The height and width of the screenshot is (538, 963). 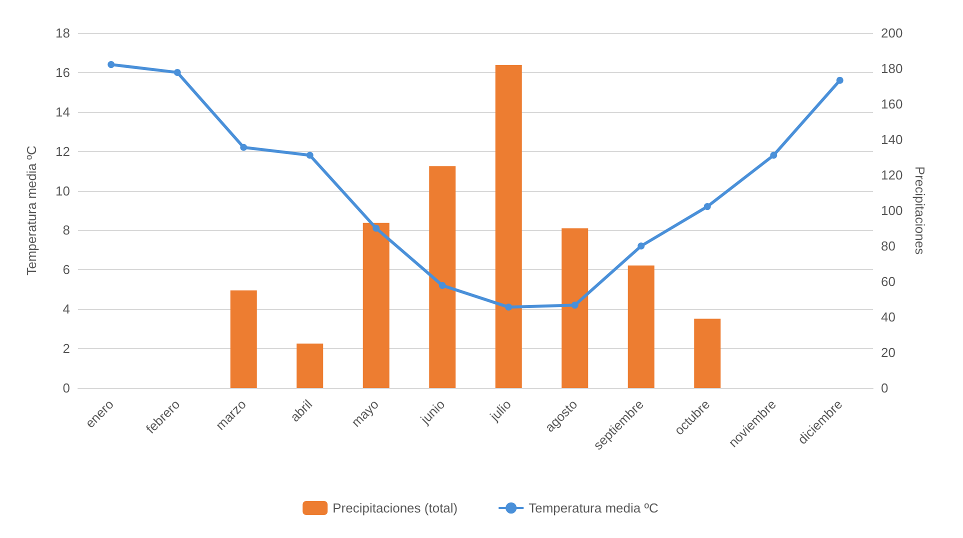 I want to click on legend-label: Precipitaciones (total), so click(x=395, y=508).